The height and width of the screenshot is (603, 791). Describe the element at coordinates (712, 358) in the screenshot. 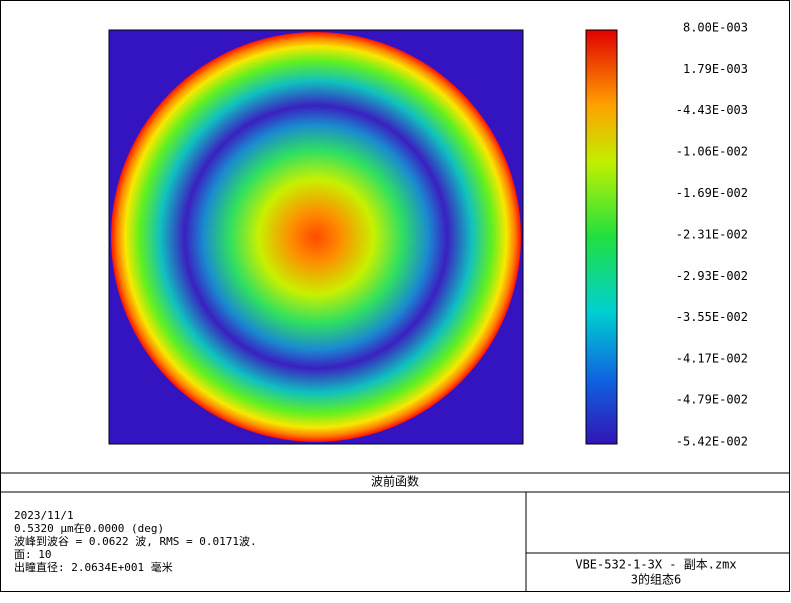

I see `colorbar-tick-label: -4.17E-002` at that location.